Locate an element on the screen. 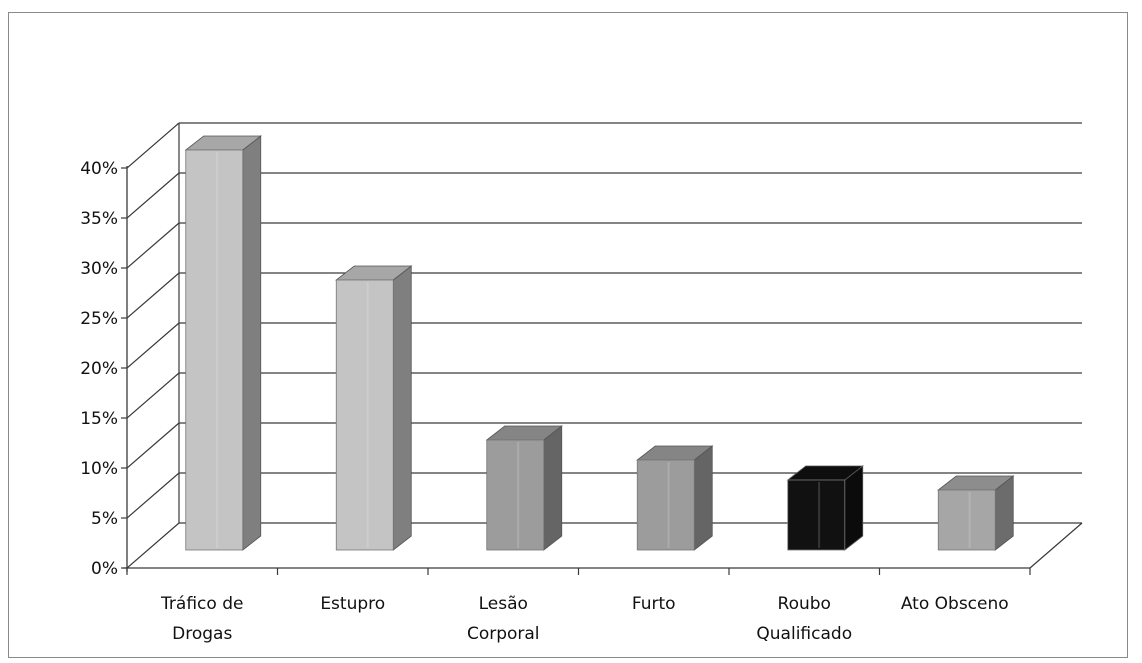  y-tick-label: 30% is located at coordinates (99, 269).